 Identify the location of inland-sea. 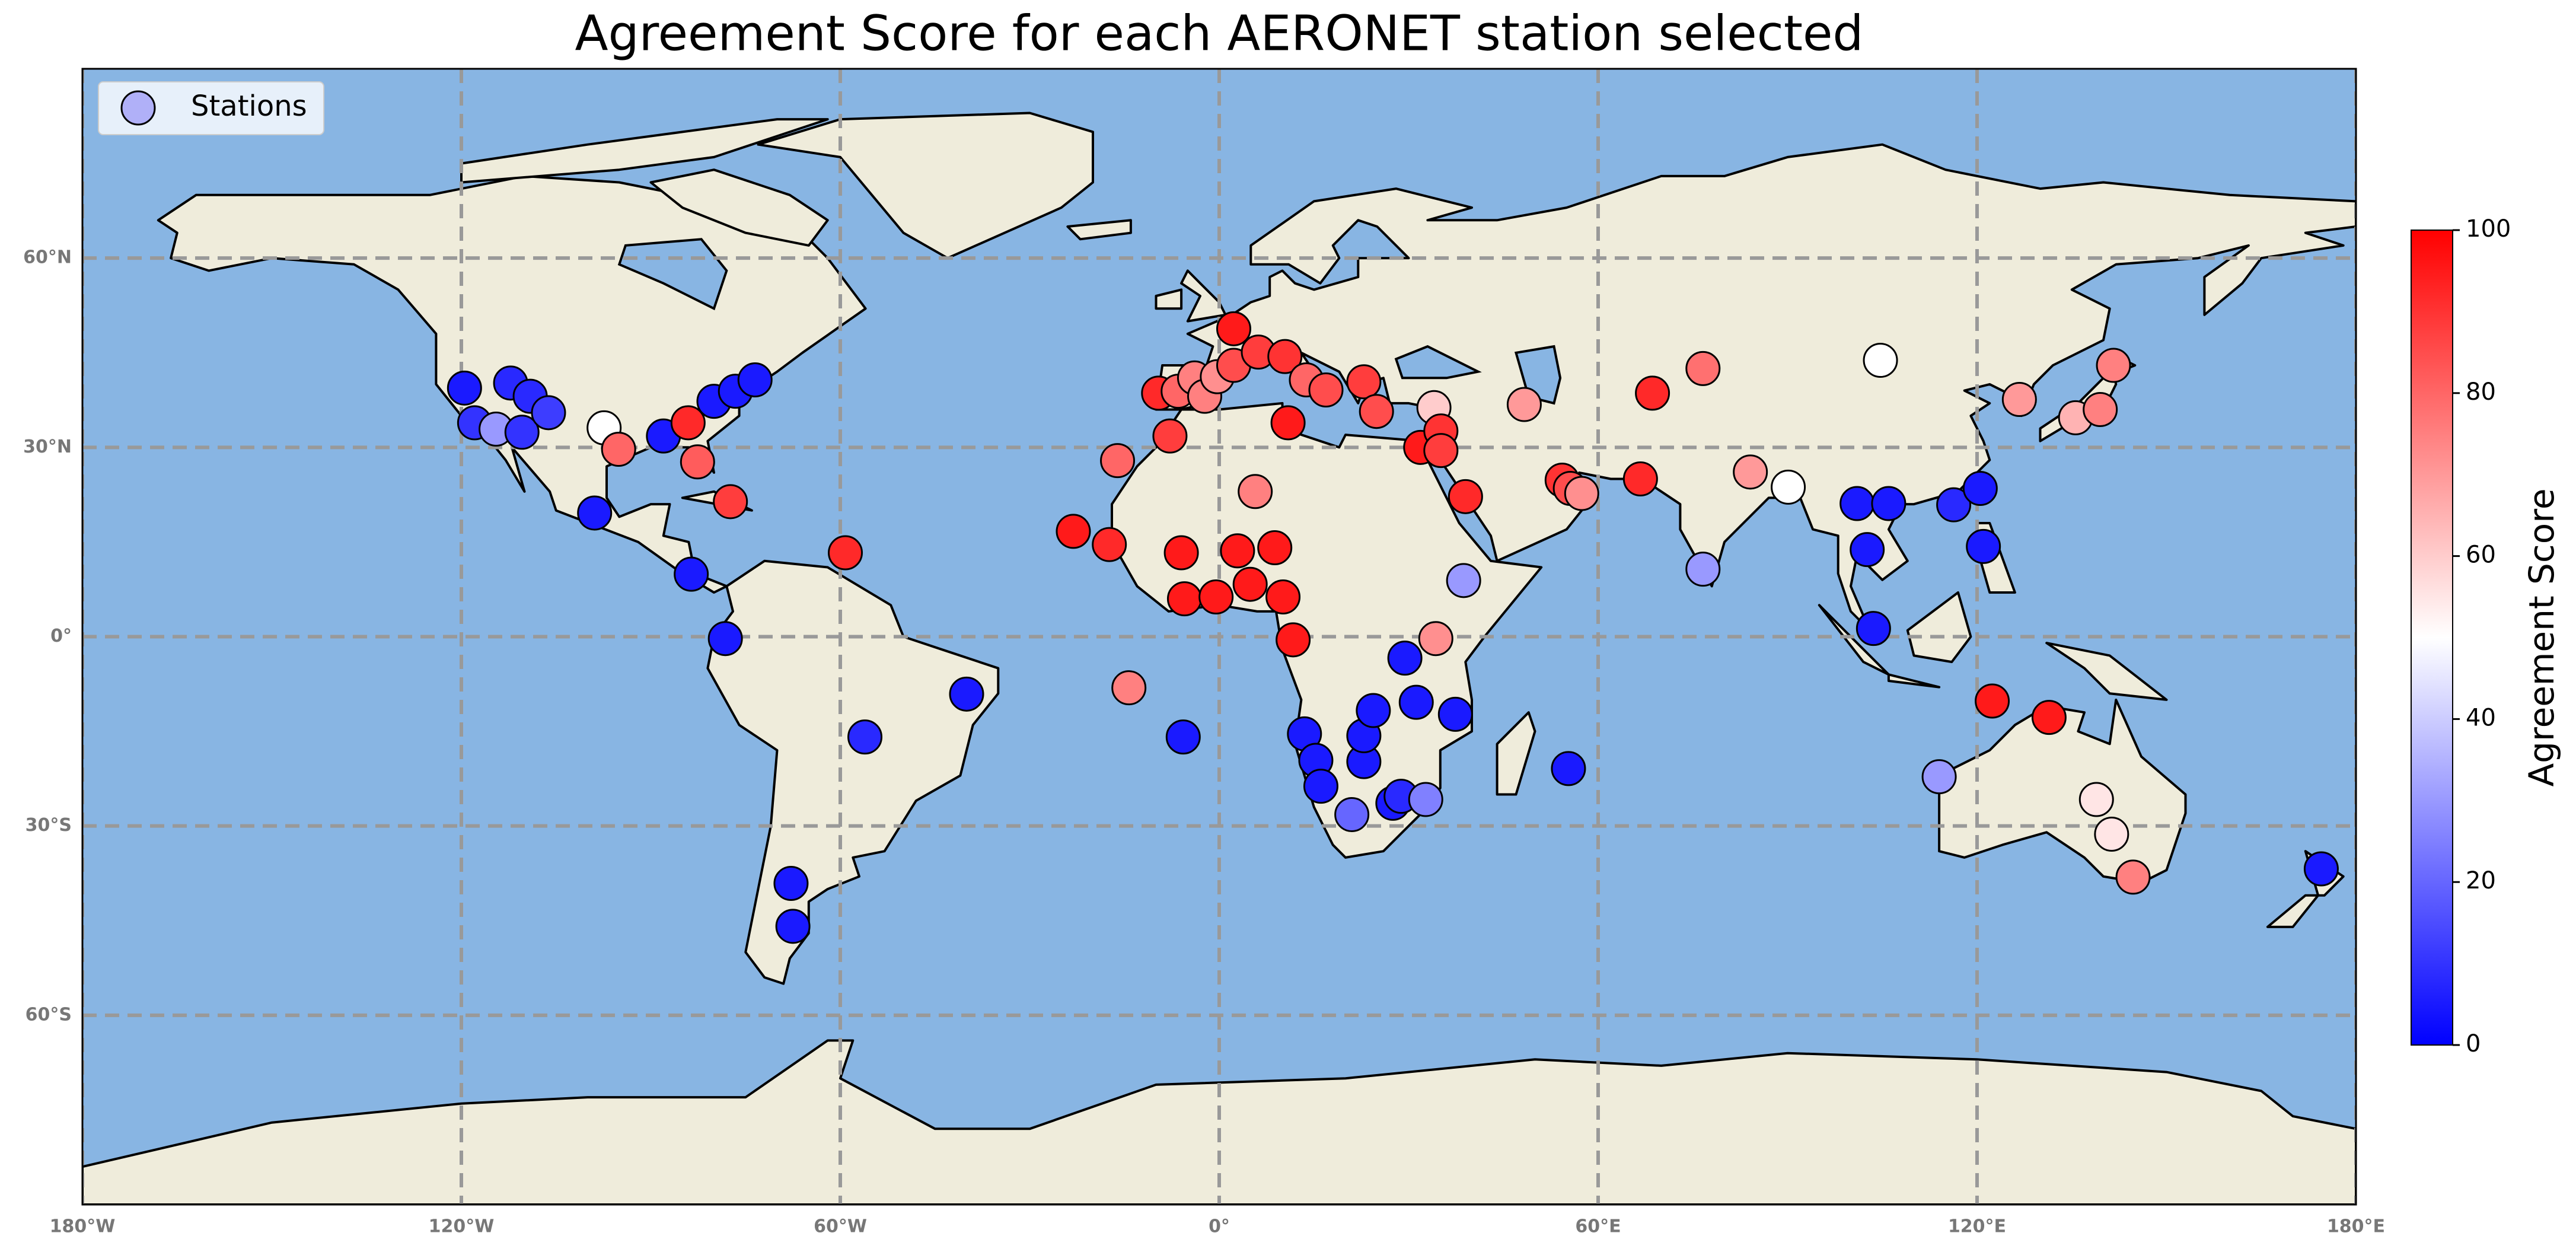
(1438, 362).